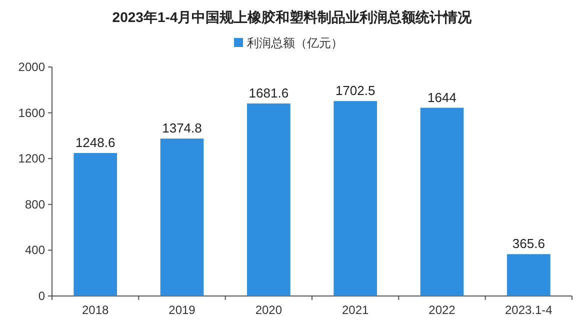 The image size is (584, 326). I want to click on y-tick-label: 800, so click(35, 204).